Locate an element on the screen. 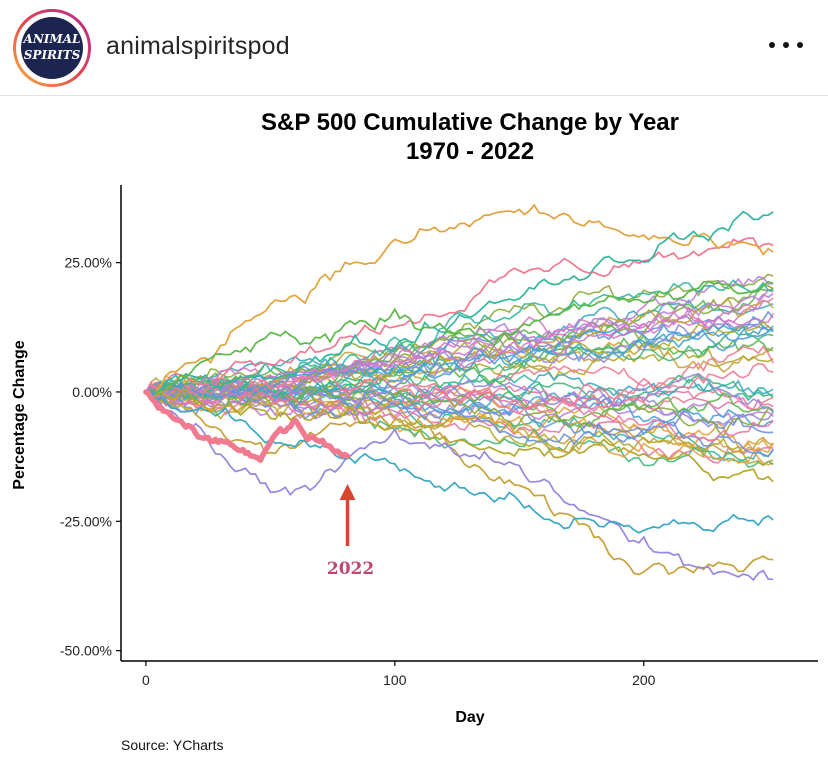 The width and height of the screenshot is (828, 768). x-tick-label: 100 is located at coordinates (395, 680).